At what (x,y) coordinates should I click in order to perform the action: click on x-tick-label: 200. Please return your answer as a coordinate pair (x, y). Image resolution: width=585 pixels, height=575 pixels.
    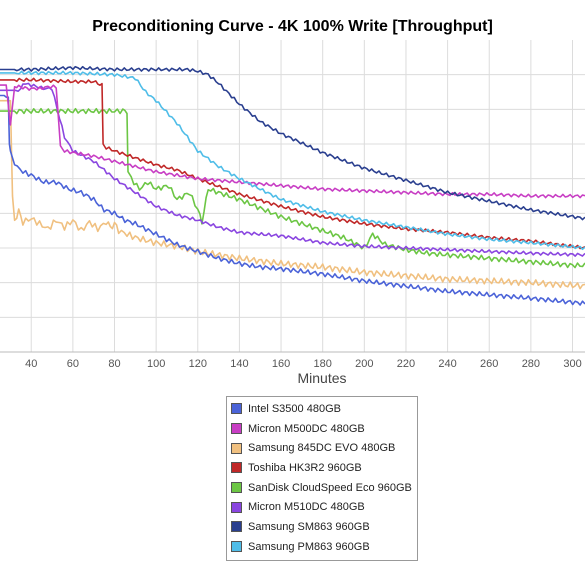
    Looking at the image, I should click on (364, 364).